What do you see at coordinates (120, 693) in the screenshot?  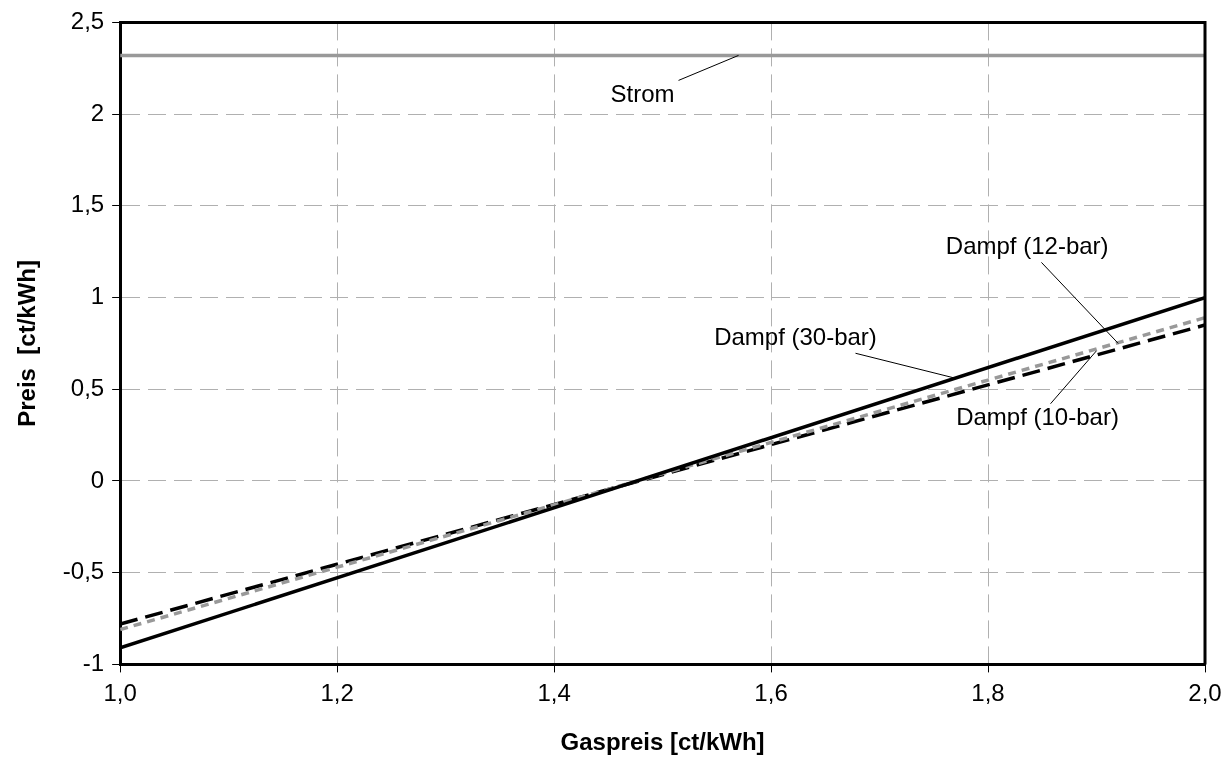 I see `x-tick-label: 1,0` at bounding box center [120, 693].